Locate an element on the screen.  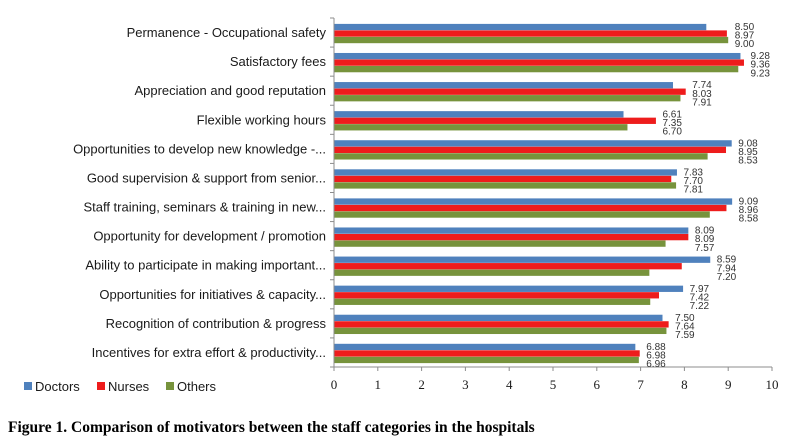
data-label-doctors: 6.88 is located at coordinates (656, 347).